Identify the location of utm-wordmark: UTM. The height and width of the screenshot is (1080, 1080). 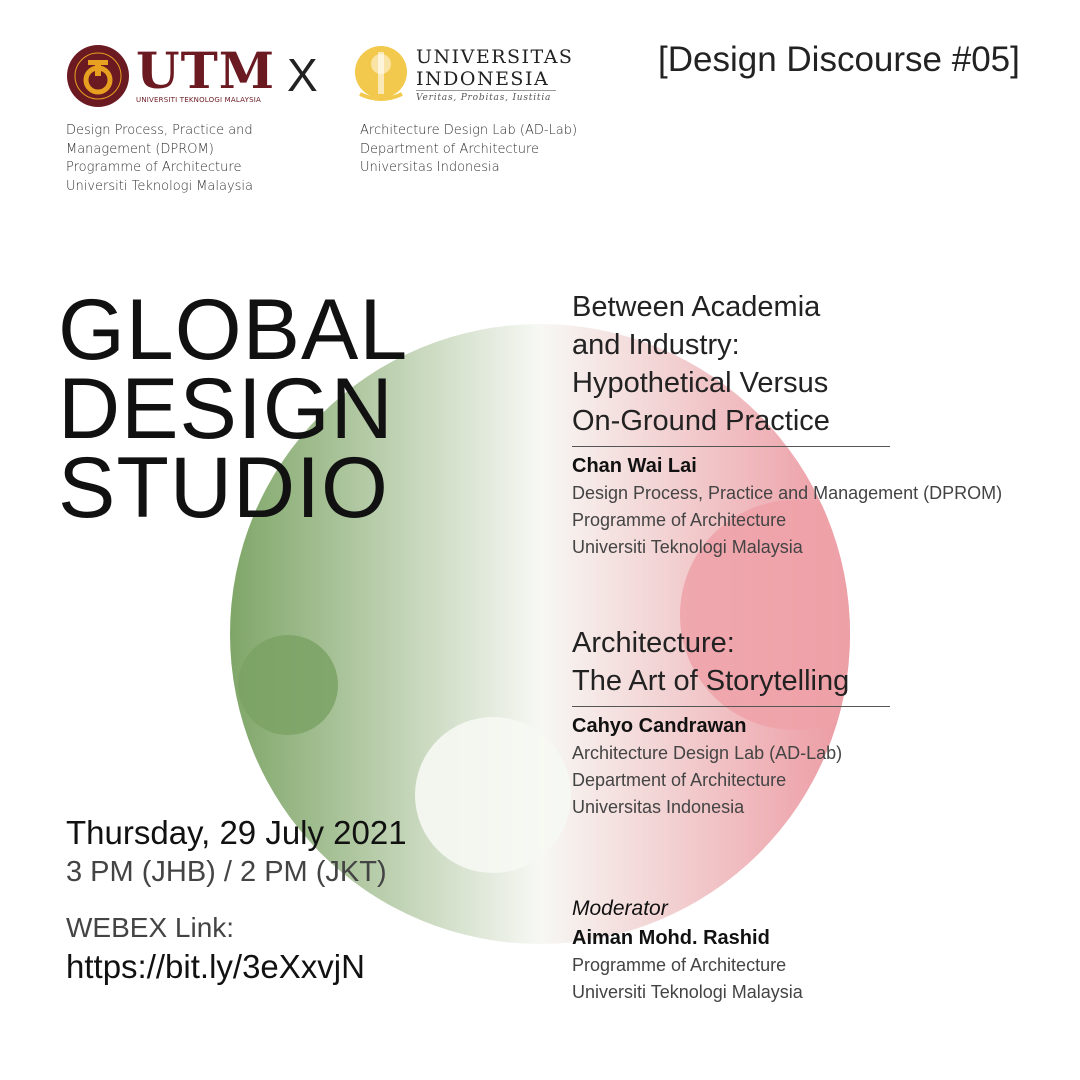
(206, 70).